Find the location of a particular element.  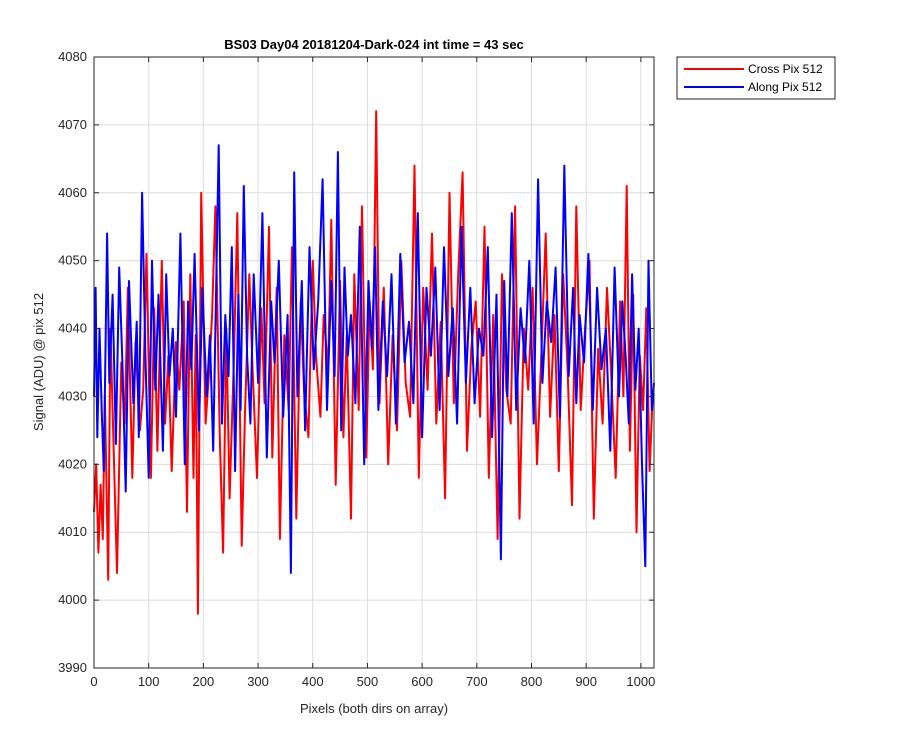

y-tick-label: 3990 is located at coordinates (72, 667).